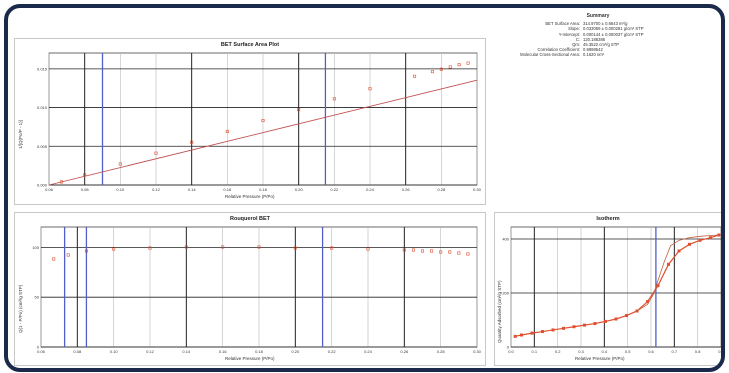 This screenshot has height=373, width=729. I want to click on summary-row: Qm: 45.3522 cm³/g STP, so click(598, 44).